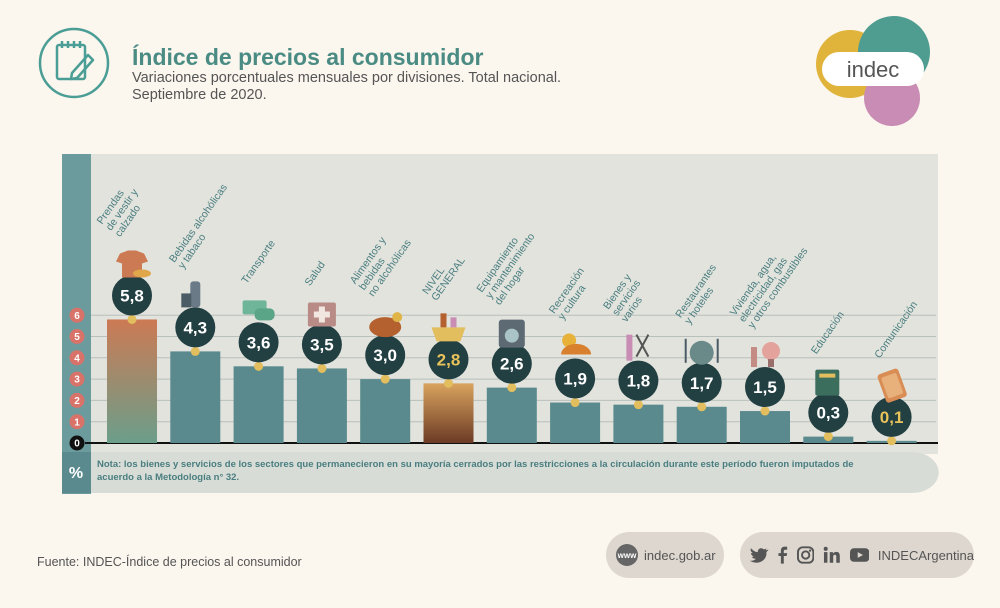 The height and width of the screenshot is (608, 1000). I want to click on data-label: 0,3, so click(828, 413).